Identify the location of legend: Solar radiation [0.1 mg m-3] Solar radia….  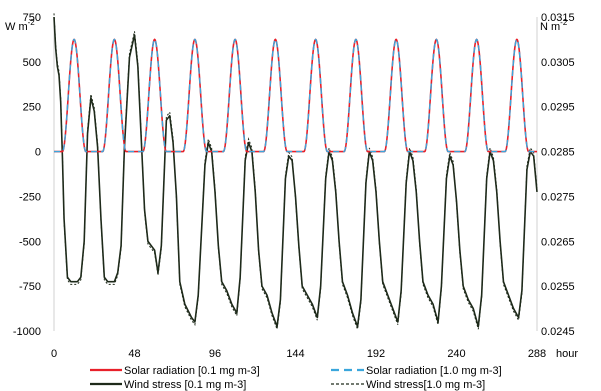
(296, 378).